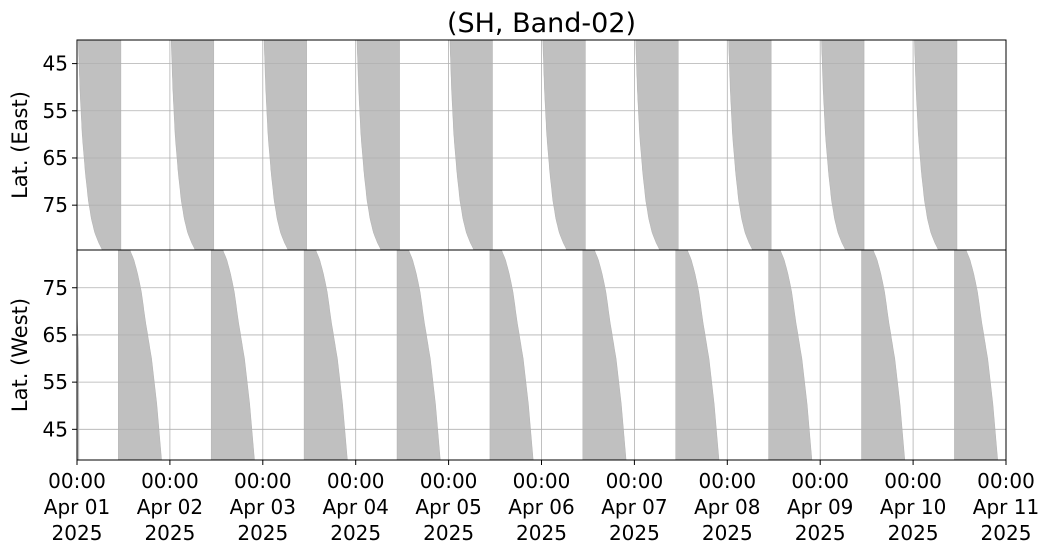 Image resolution: width=1053 pixels, height=560 pixels. I want to click on x-tick-label: 00:00 Apr 01 2025, so click(77, 507).